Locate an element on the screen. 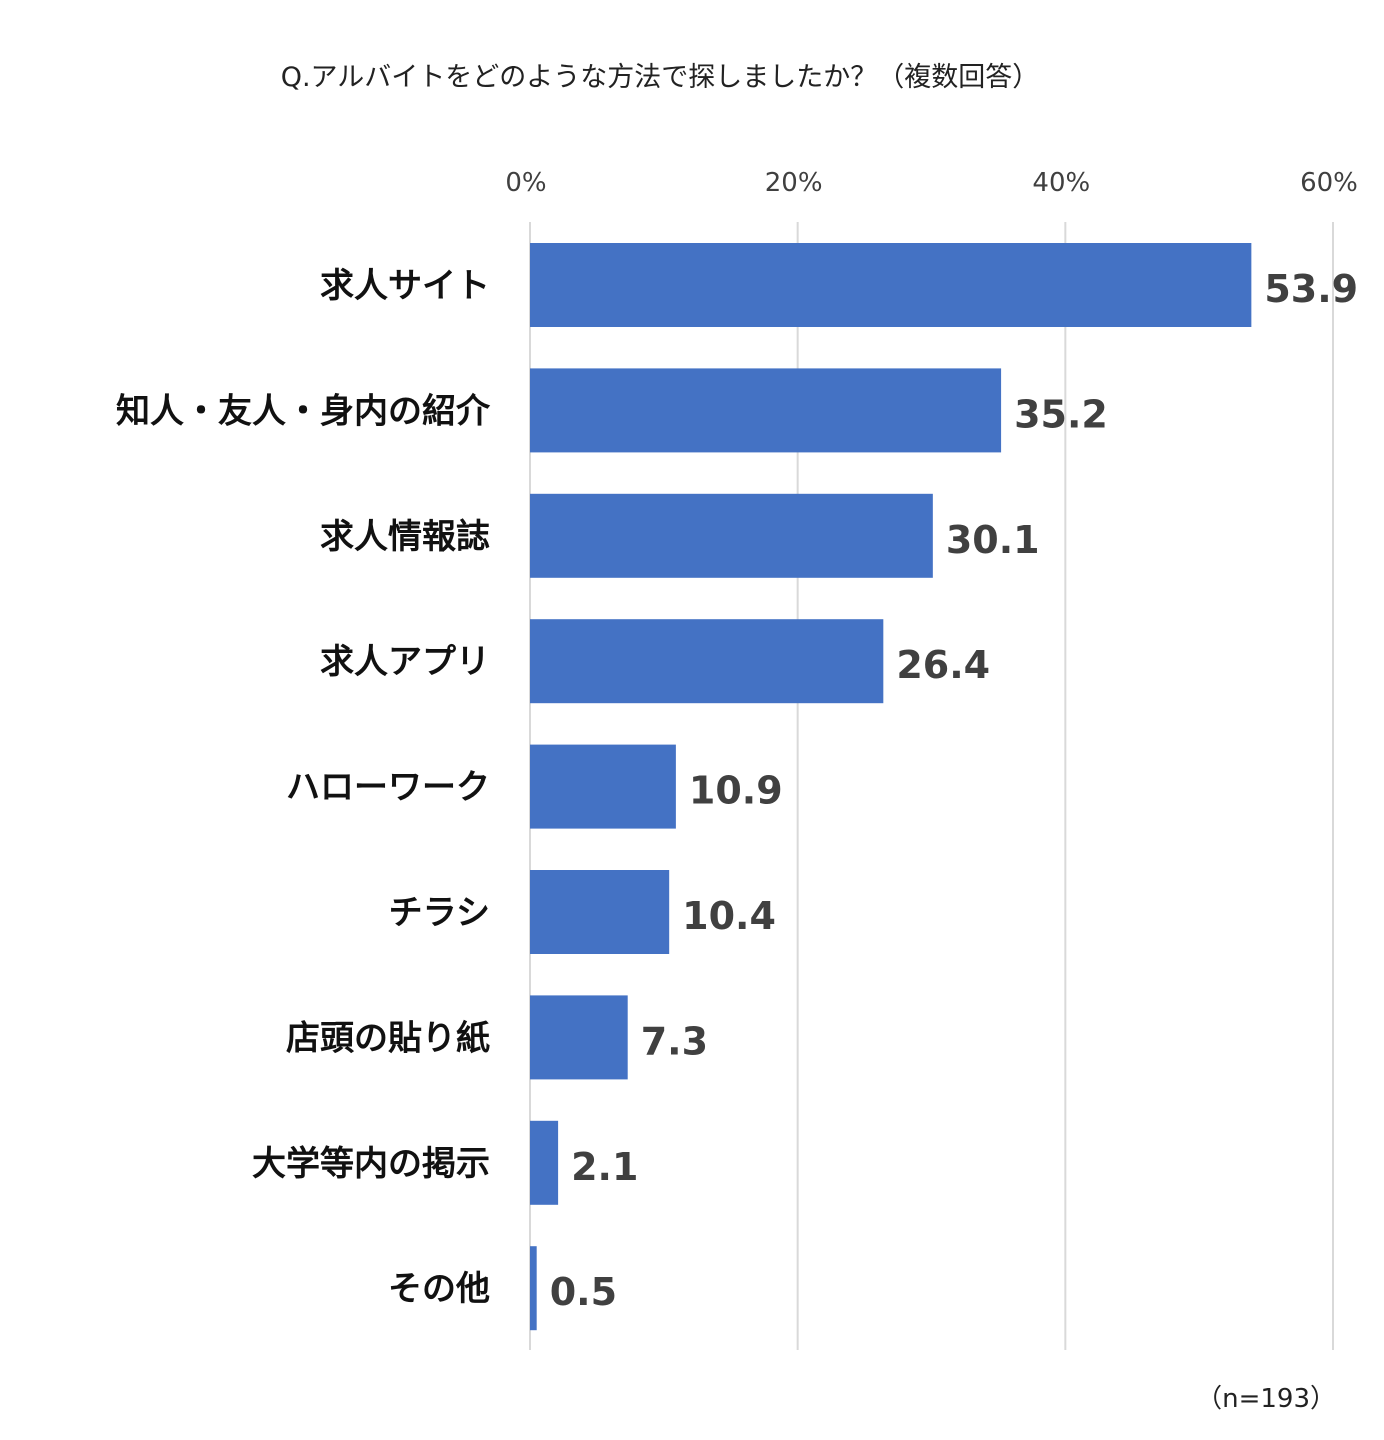 The image size is (1384, 1440). x-tick-label: 40% is located at coordinates (1061, 183).